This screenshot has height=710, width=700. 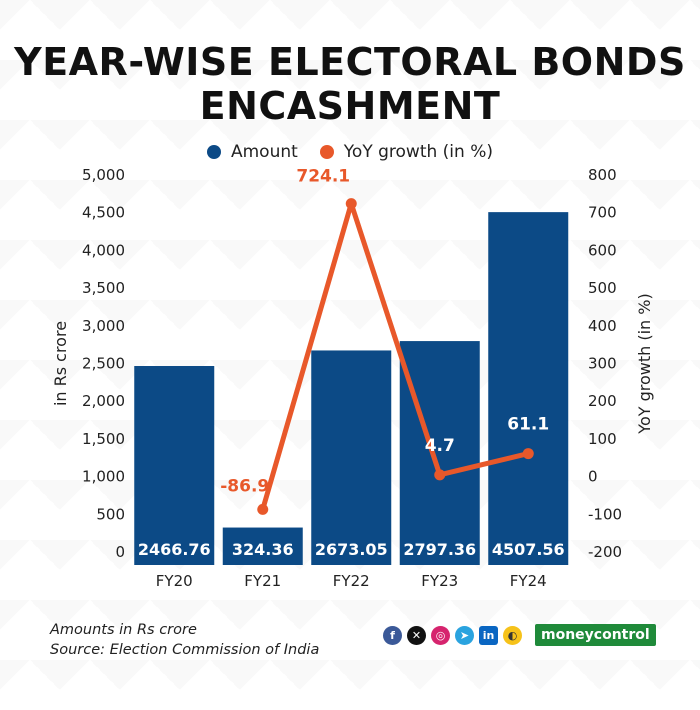 I want to click on y2-tick-label: 100, so click(x=602, y=439).